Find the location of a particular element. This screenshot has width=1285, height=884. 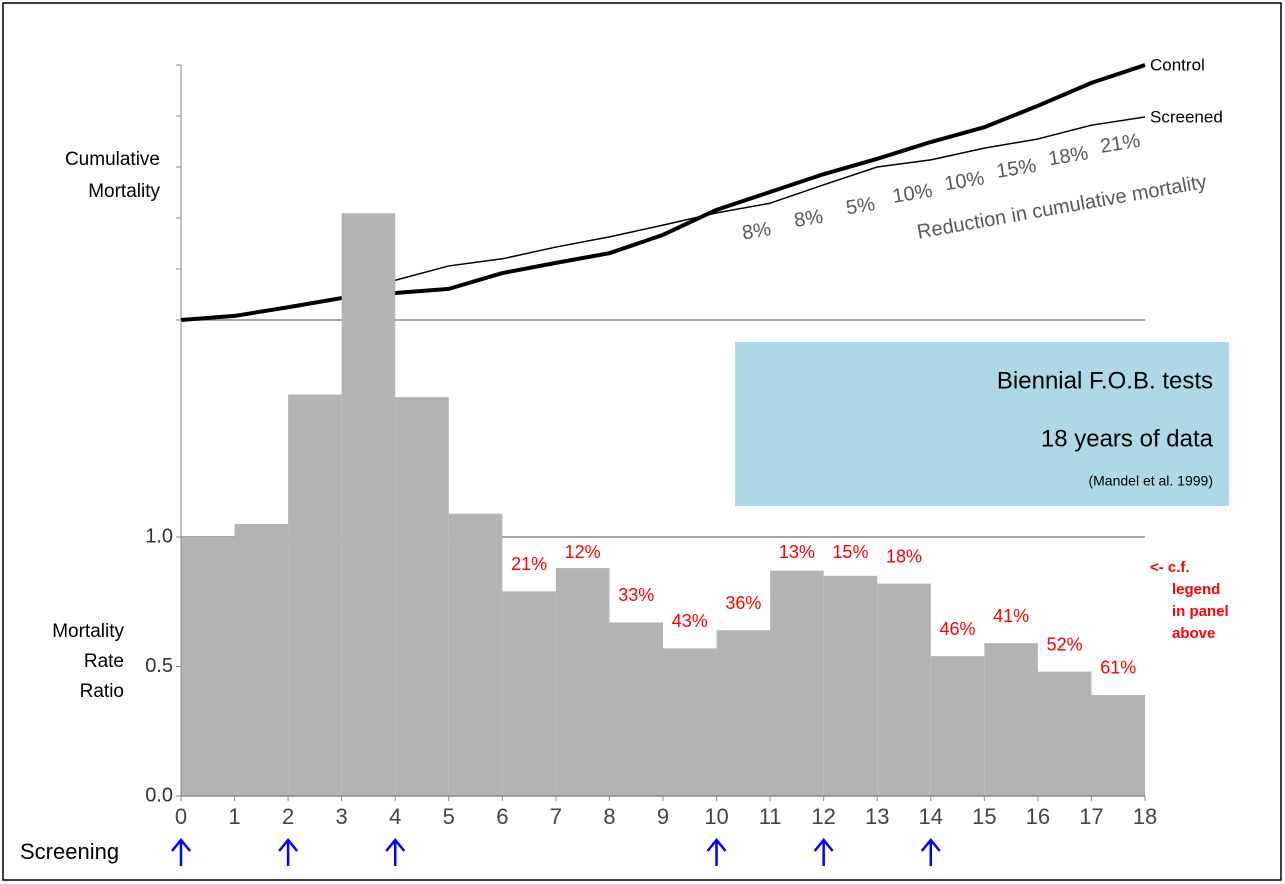

y-axis-label: Cumulative is located at coordinates (112, 159).